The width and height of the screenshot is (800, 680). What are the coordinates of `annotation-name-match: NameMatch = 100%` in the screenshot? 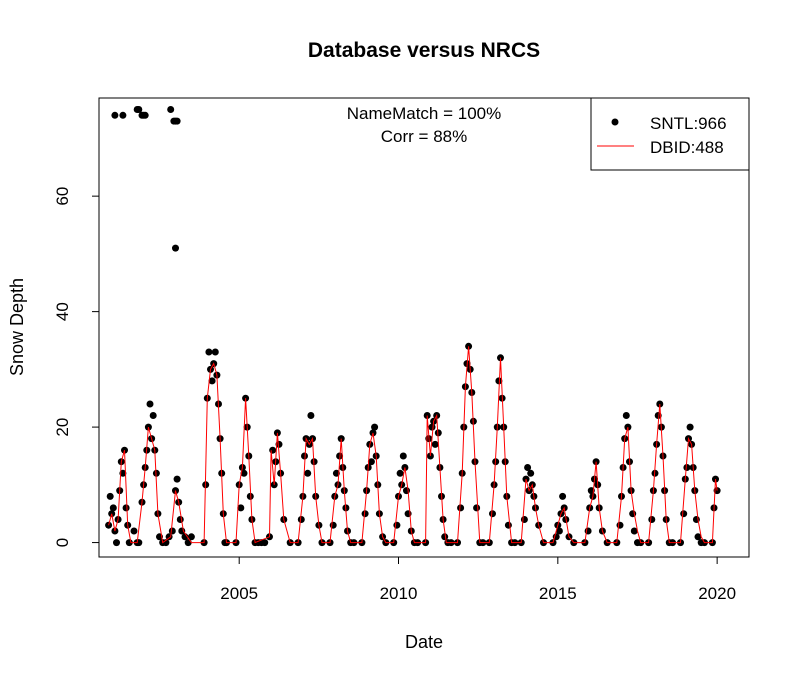 It's located at (424, 113).